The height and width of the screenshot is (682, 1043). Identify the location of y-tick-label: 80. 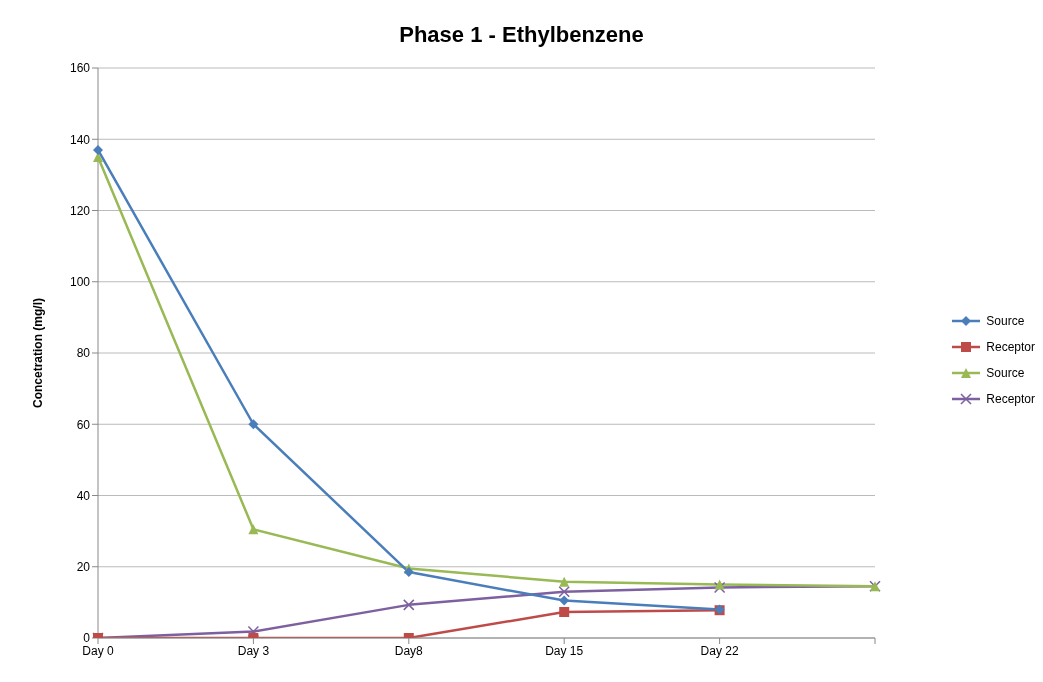
(83, 353).